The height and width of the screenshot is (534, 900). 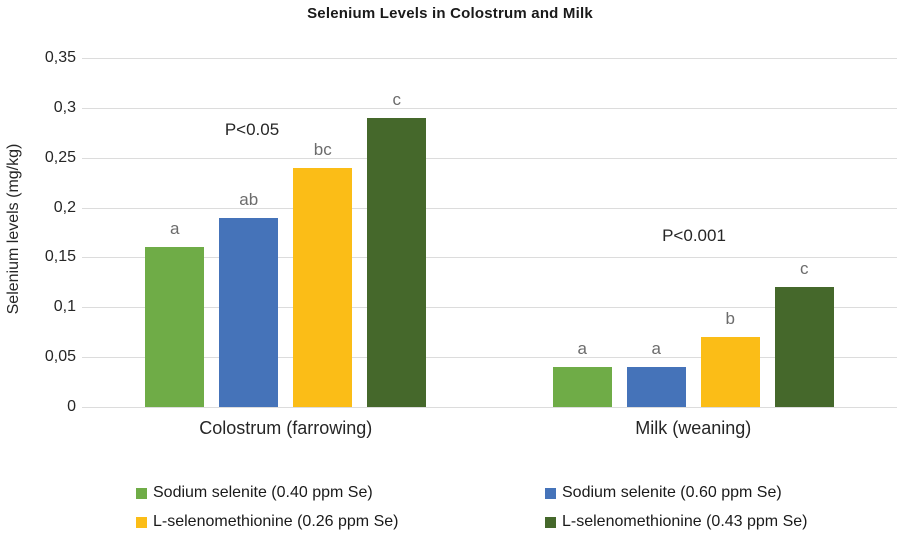 I want to click on x-category-label: Colostrum (farrowing), so click(x=286, y=428).